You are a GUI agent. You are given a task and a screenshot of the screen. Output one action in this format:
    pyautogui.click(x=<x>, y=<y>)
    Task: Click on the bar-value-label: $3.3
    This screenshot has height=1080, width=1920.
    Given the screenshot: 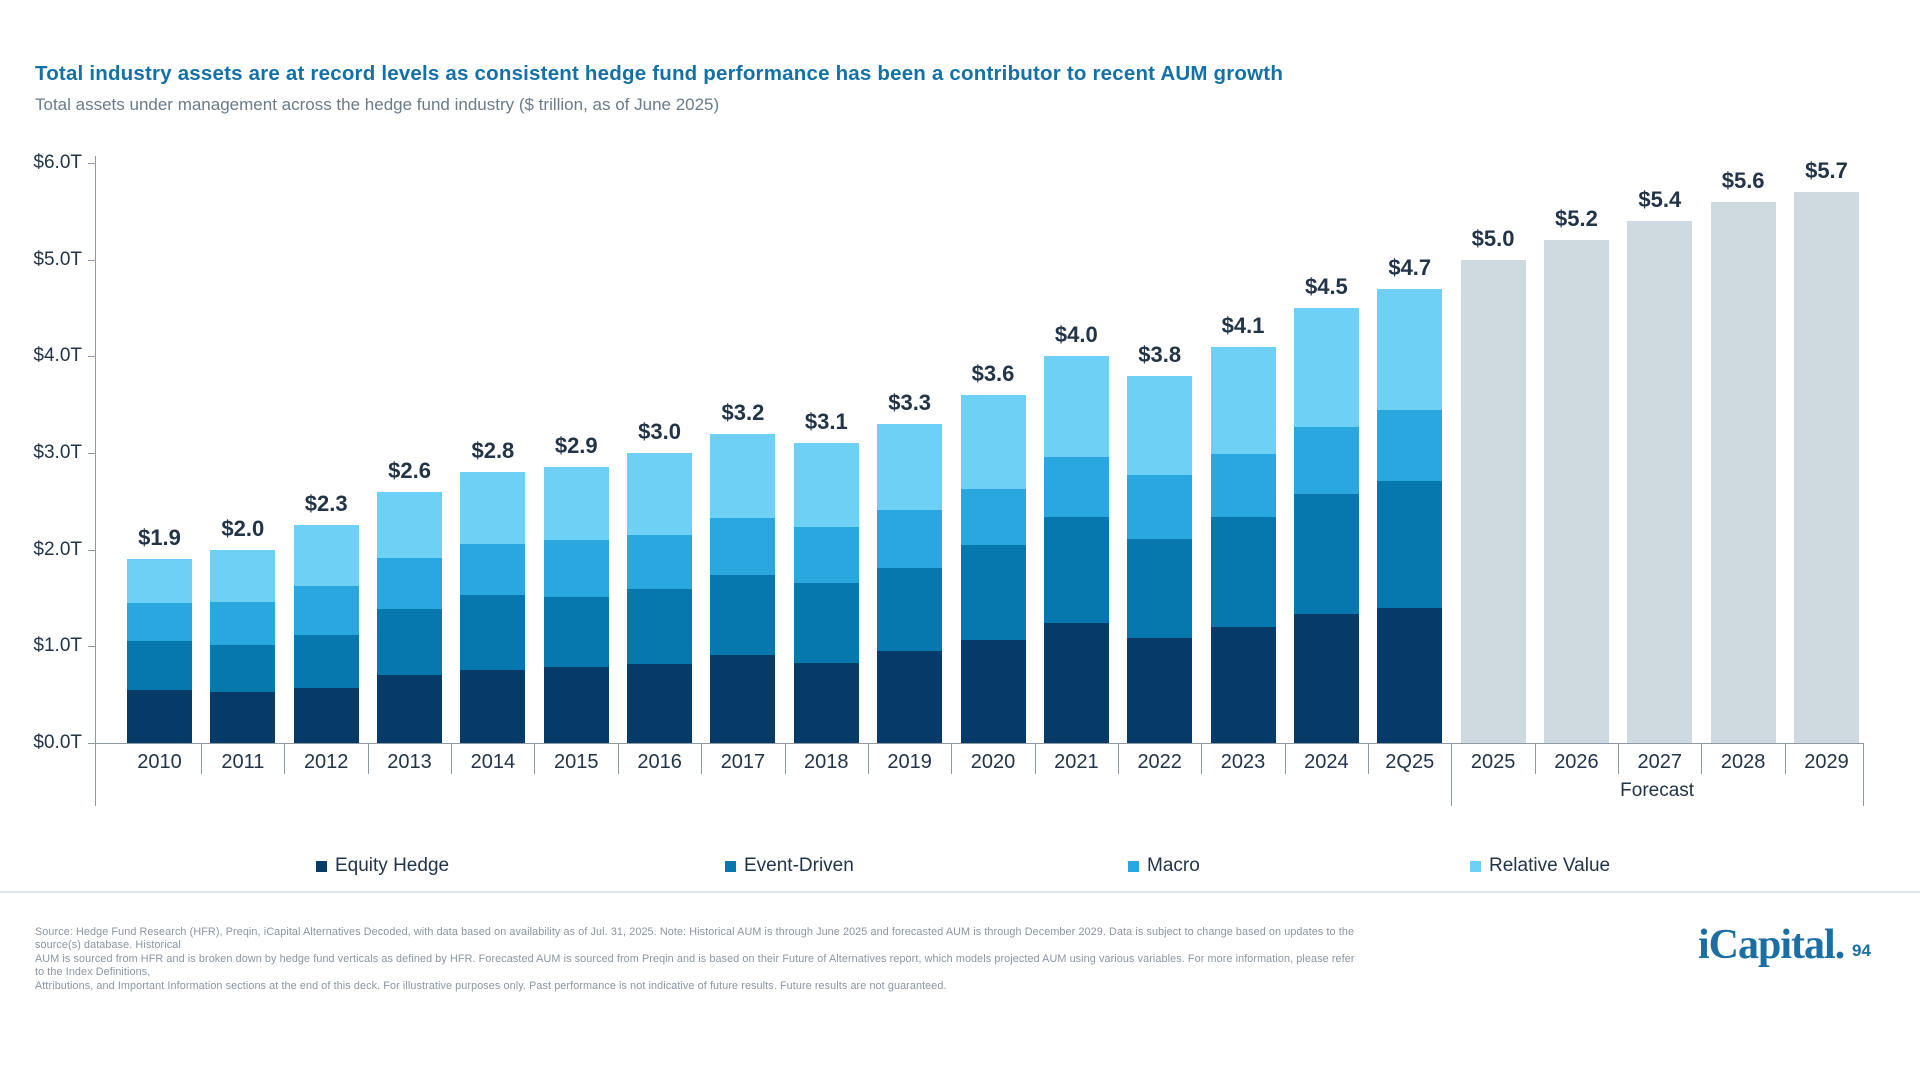 What is the action you would take?
    pyautogui.click(x=910, y=402)
    